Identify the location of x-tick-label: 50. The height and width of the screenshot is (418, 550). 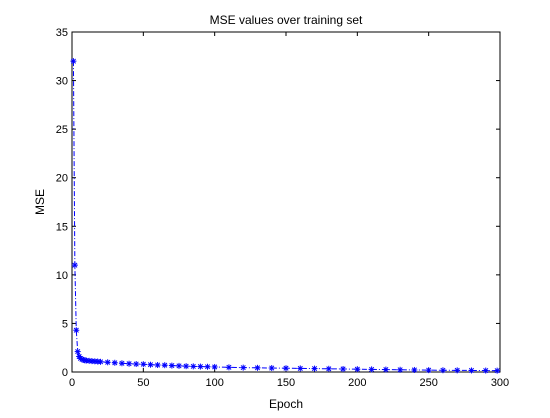
(143, 383).